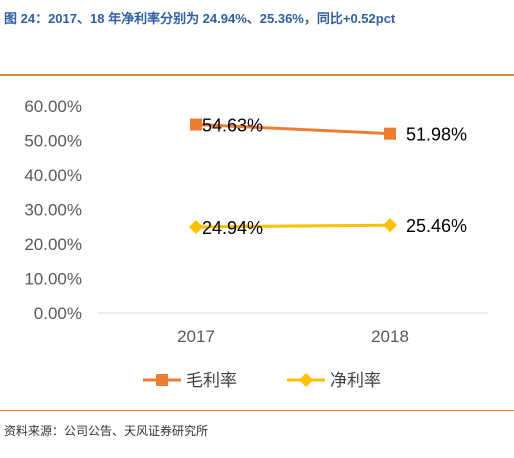 The image size is (514, 458). What do you see at coordinates (436, 135) in the screenshot?
I see `data-label: 51.98%` at bounding box center [436, 135].